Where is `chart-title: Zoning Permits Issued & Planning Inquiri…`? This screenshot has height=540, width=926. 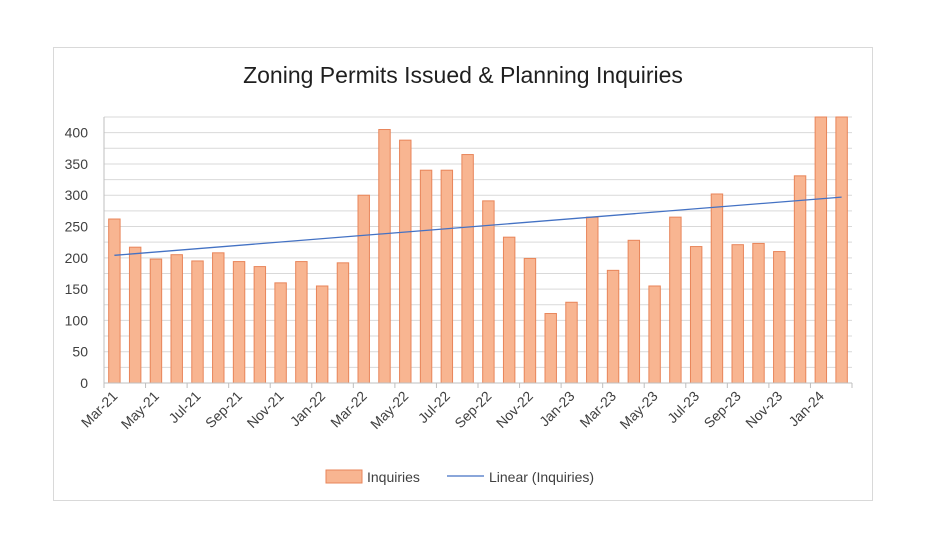 chart-title: Zoning Permits Issued & Planning Inquiri… is located at coordinates (463, 75).